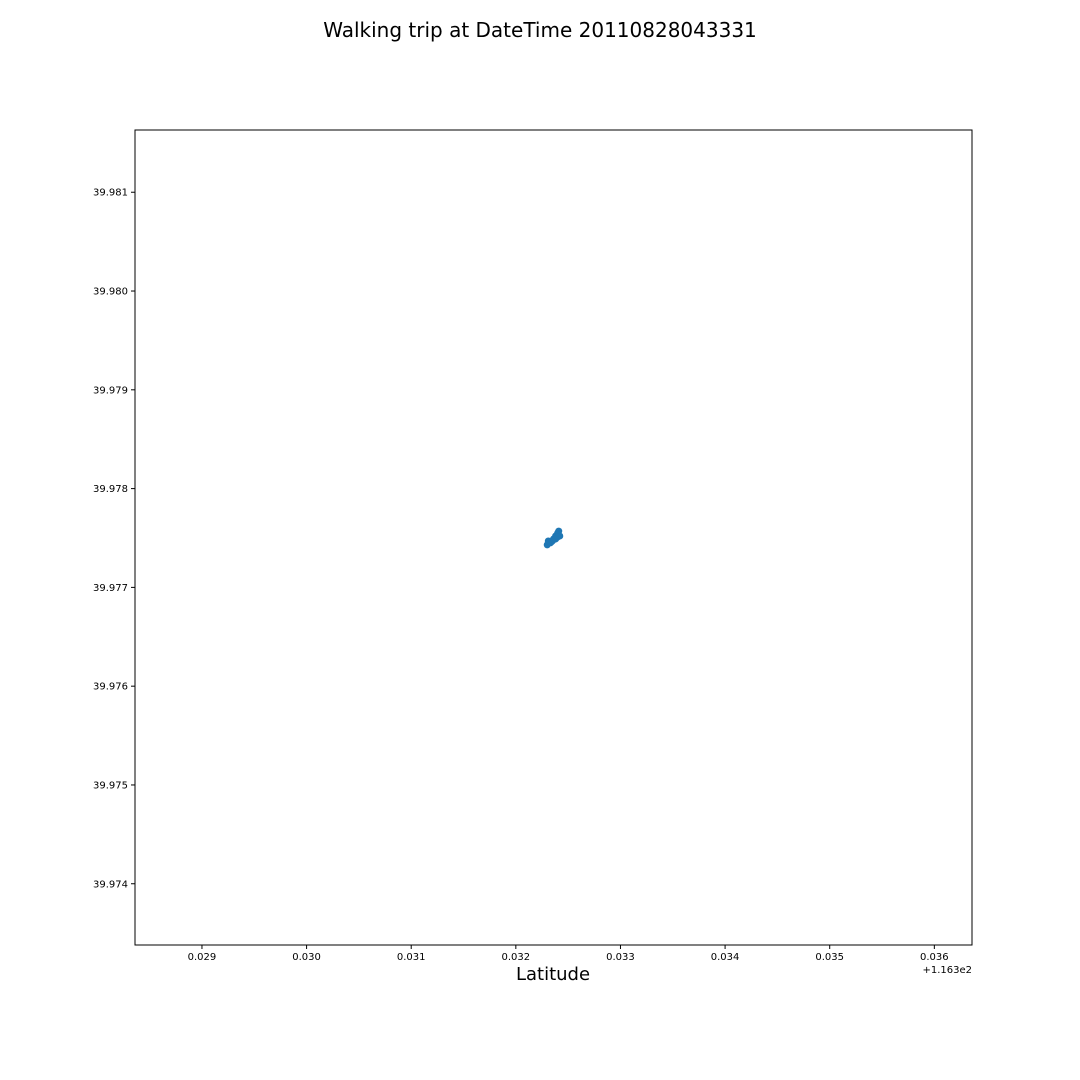 The image size is (1080, 1080). Describe the element at coordinates (306, 957) in the screenshot. I see `x-tick-label: 0.030` at that location.